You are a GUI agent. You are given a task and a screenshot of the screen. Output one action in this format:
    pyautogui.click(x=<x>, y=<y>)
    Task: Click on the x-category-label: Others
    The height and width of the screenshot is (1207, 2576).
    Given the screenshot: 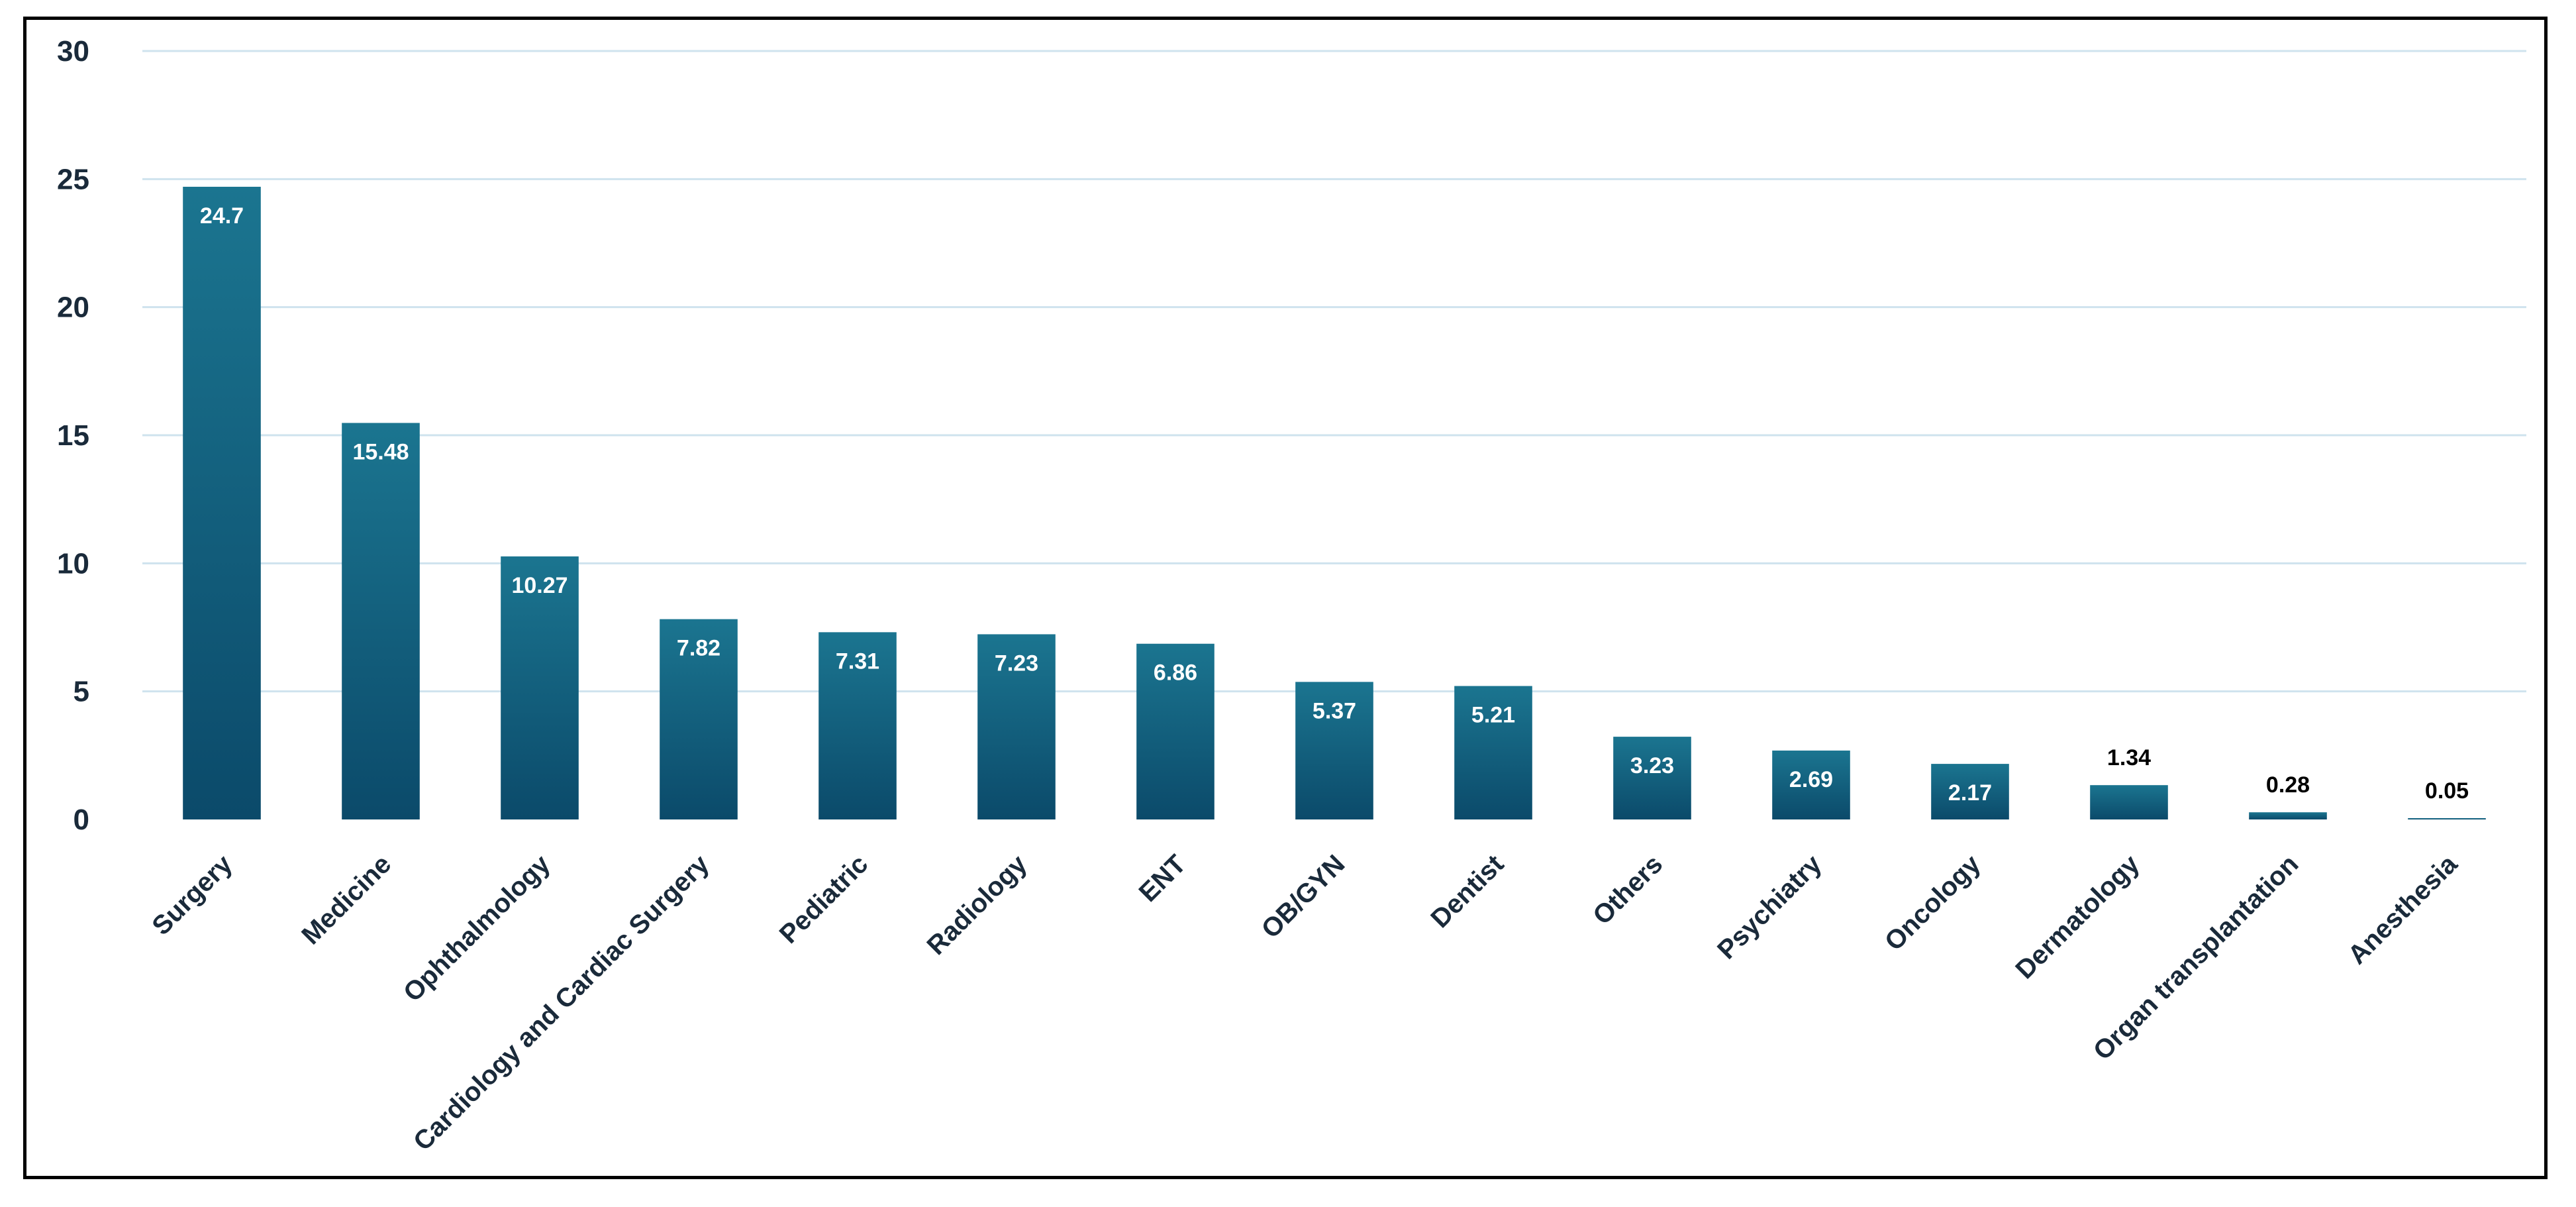 What is the action you would take?
    pyautogui.click(x=1627, y=889)
    